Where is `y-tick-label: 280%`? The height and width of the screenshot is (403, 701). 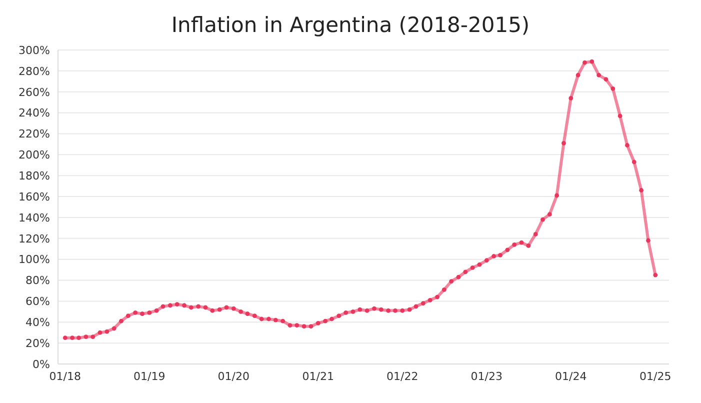 y-tick-label: 280% is located at coordinates (34, 71).